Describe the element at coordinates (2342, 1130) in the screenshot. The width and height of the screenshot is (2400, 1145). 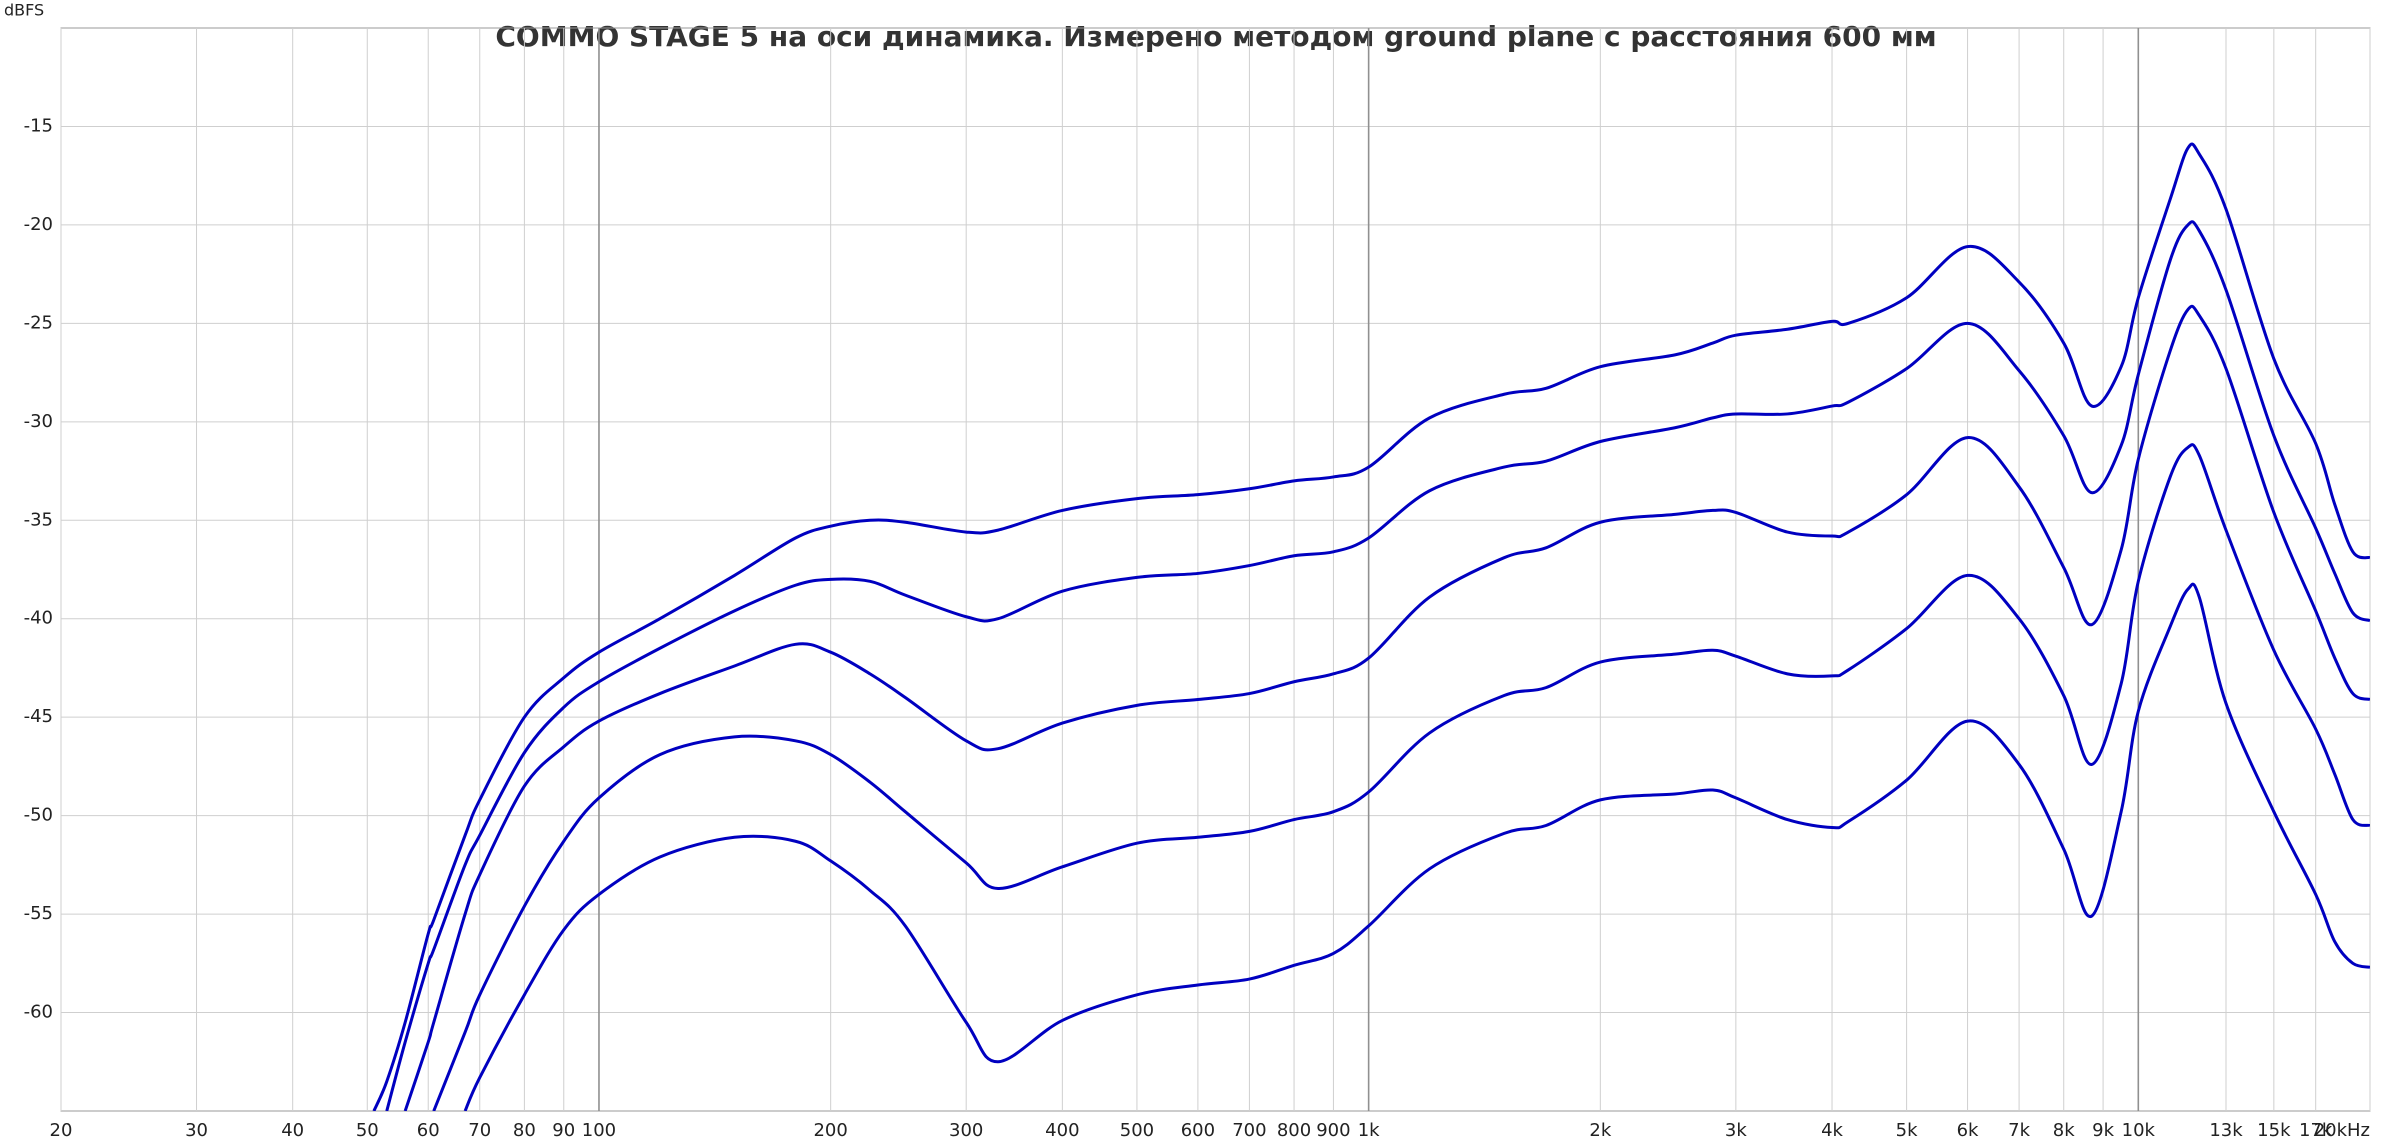
I see `x-tick-label: 20kHz` at that location.